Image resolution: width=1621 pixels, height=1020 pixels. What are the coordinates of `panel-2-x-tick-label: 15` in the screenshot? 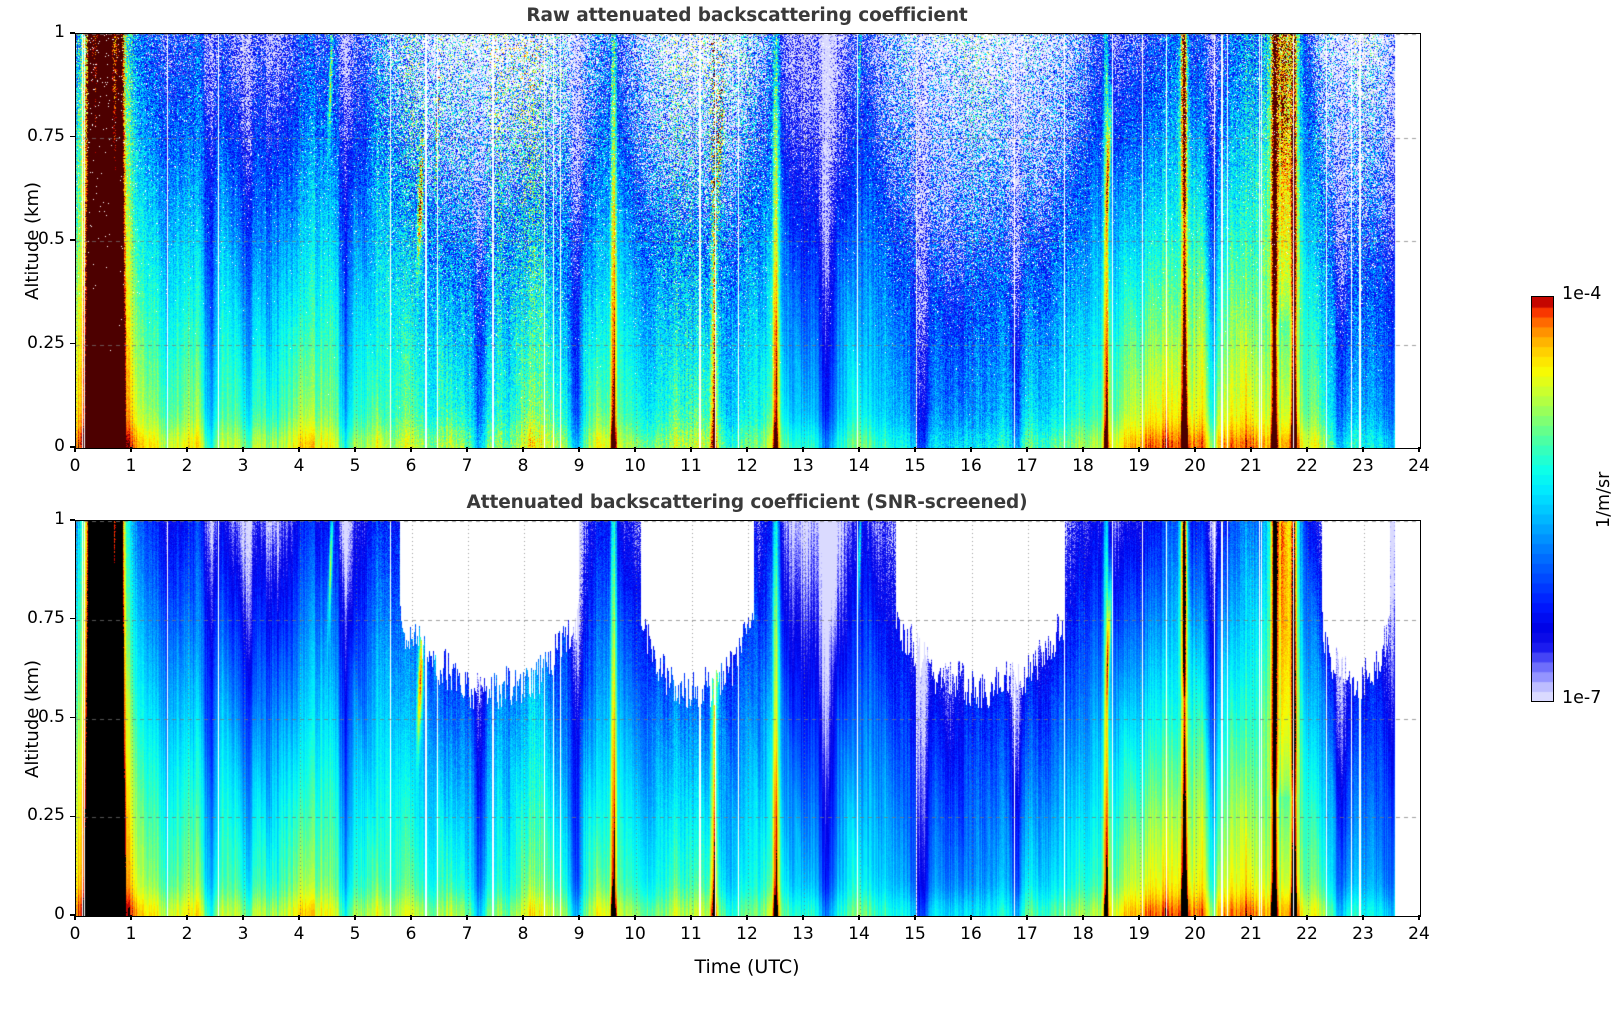 It's located at (915, 934).